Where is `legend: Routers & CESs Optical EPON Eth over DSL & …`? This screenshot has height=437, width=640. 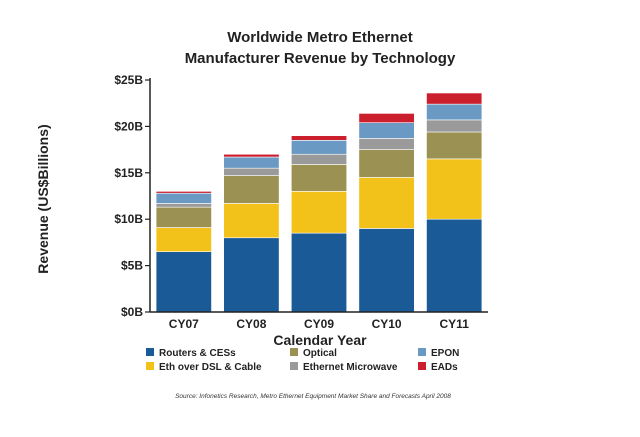 legend: Routers & CESs Optical EPON Eth over DSL & … is located at coordinates (302, 360).